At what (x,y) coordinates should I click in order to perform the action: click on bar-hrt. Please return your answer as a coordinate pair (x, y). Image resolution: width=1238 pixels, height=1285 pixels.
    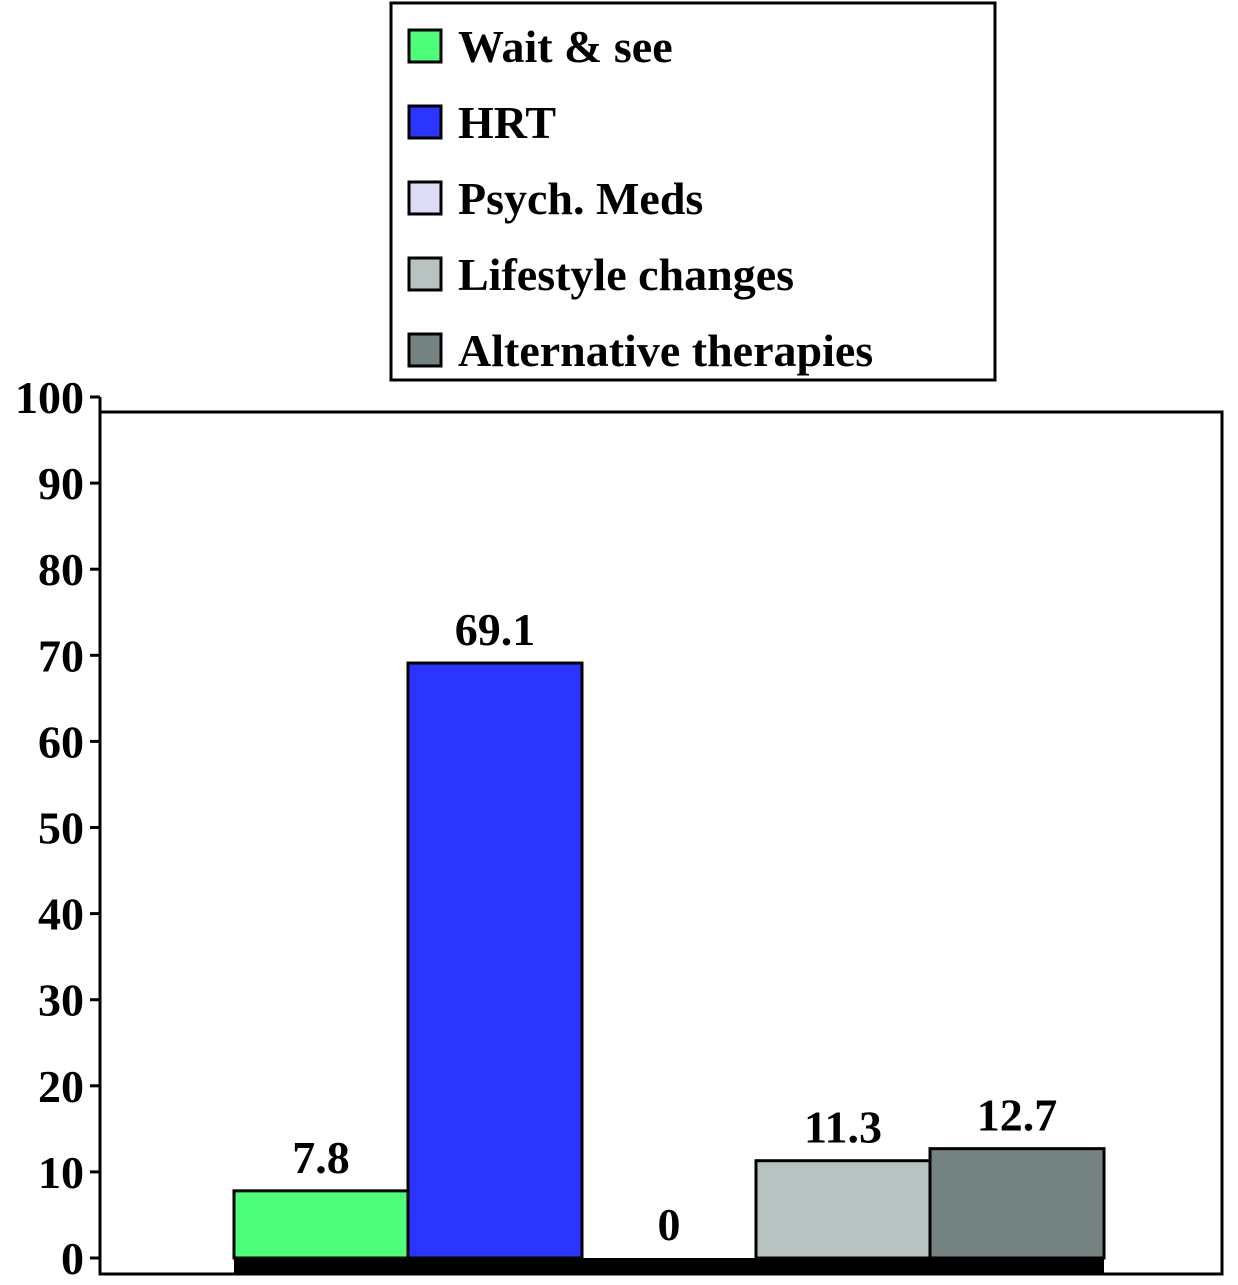
    Looking at the image, I should click on (495, 960).